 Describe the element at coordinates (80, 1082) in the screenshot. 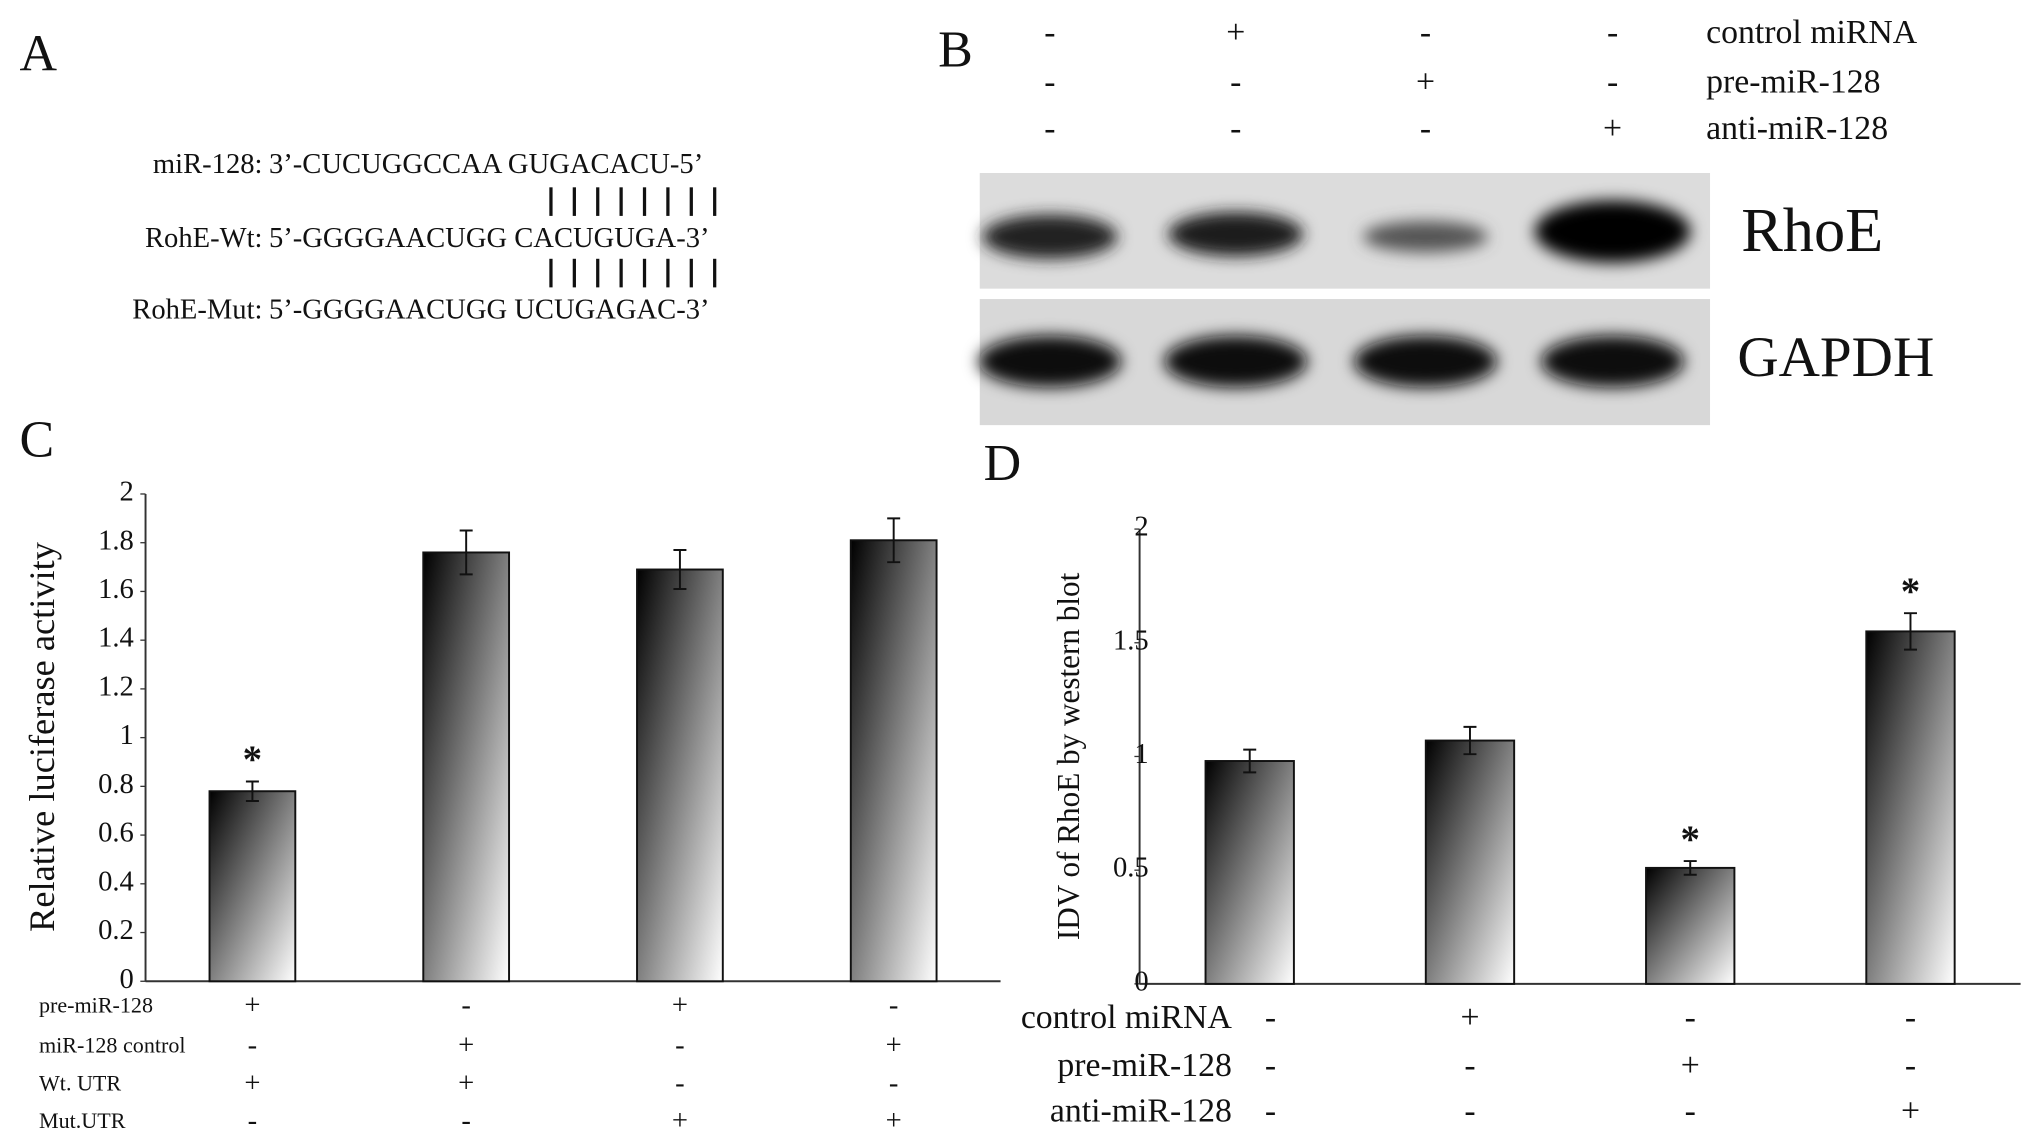

I see `condition-name: Wt. UTR` at that location.